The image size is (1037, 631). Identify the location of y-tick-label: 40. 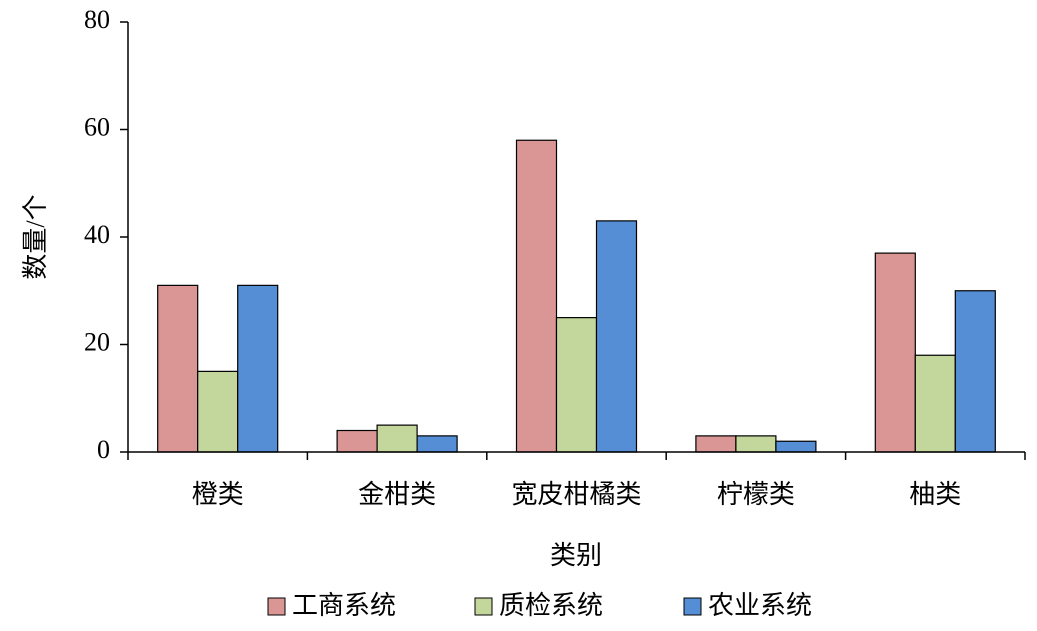
(97, 234).